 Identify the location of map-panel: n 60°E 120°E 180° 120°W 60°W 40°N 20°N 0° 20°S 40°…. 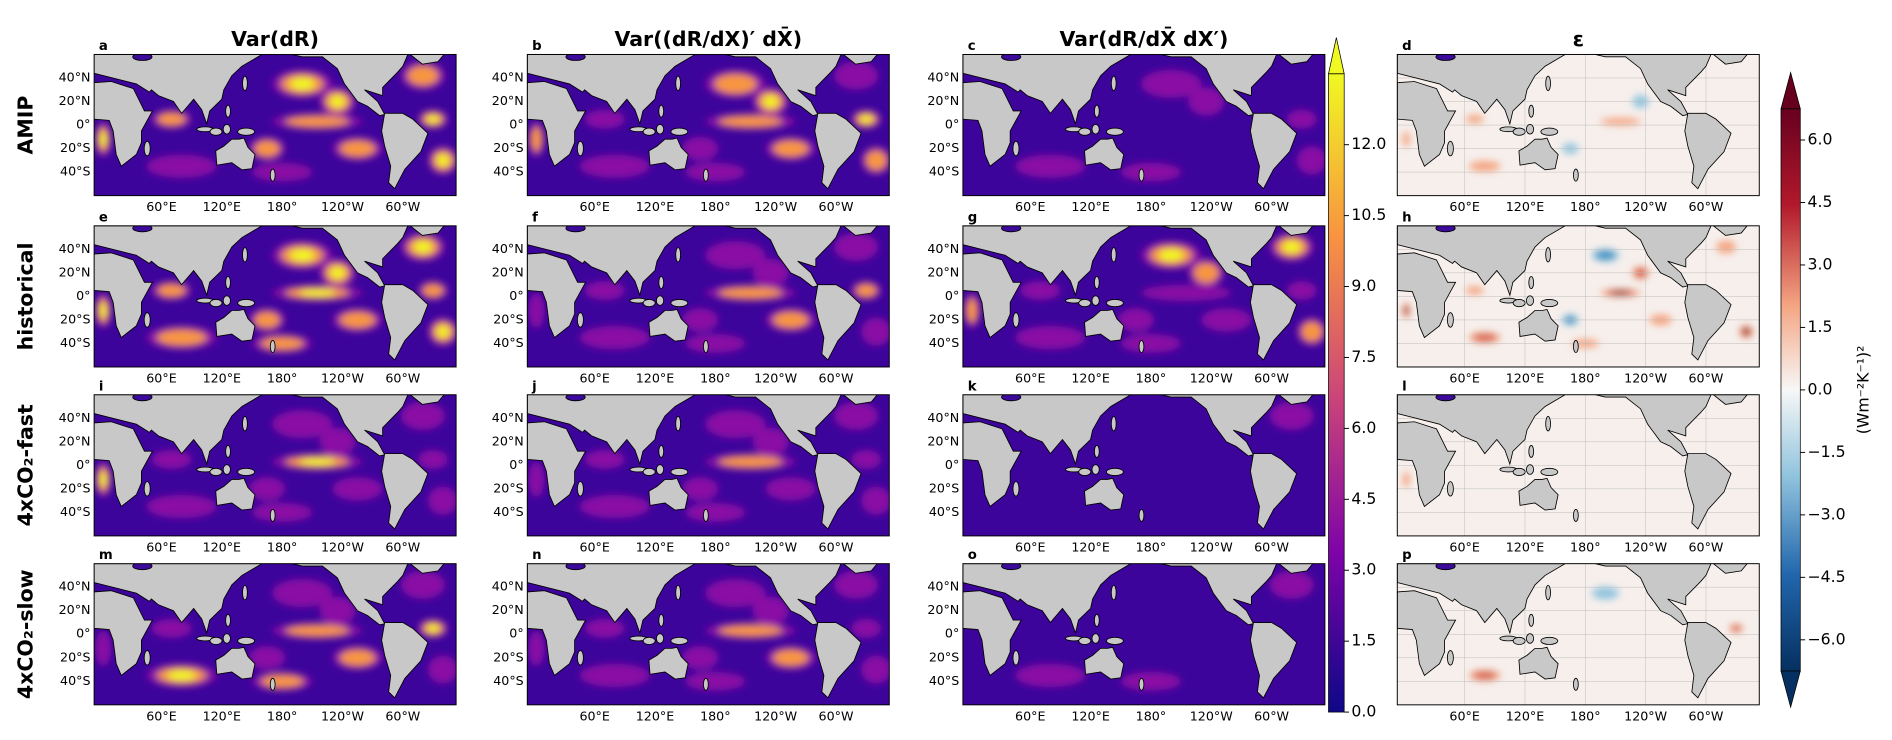
(691, 635).